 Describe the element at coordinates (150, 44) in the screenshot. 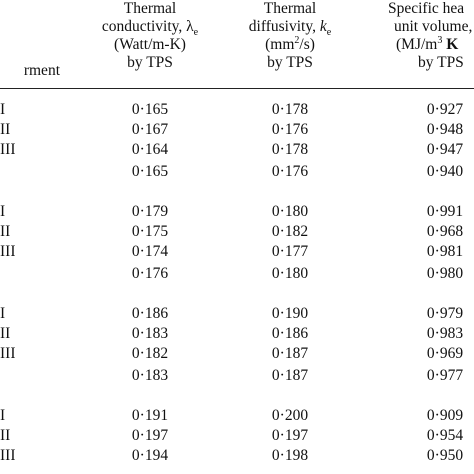

I see `header-line: (Watt/m-K)` at that location.